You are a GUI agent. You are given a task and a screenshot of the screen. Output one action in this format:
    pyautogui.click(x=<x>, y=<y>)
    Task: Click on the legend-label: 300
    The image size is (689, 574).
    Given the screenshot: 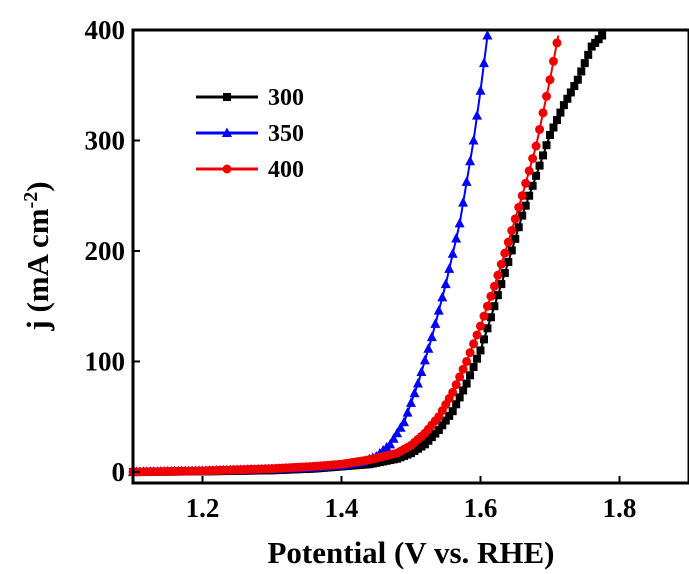 What is the action you would take?
    pyautogui.click(x=286, y=98)
    